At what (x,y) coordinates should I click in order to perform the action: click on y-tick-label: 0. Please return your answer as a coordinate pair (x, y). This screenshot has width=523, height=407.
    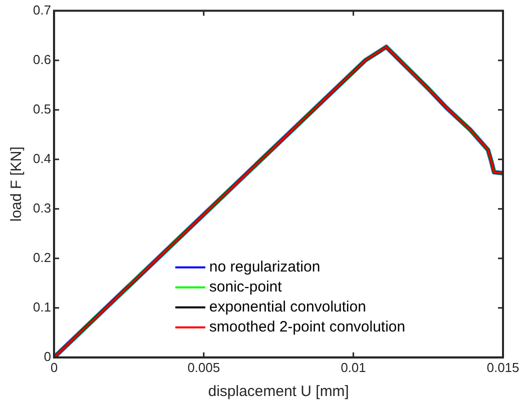
    Looking at the image, I should click on (48, 356).